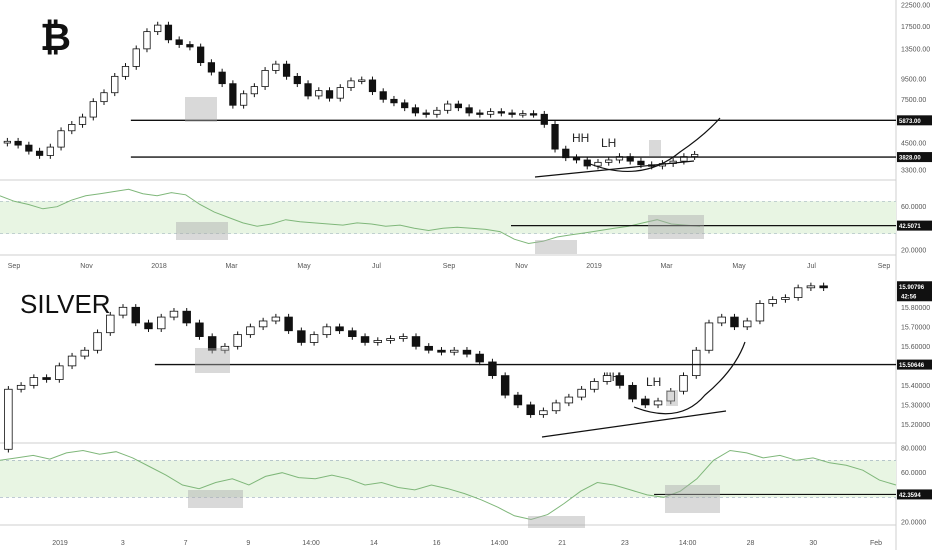 This screenshot has width=932, height=550. What do you see at coordinates (448, 479) in the screenshot?
I see `silver-rsi-band` at bounding box center [448, 479].